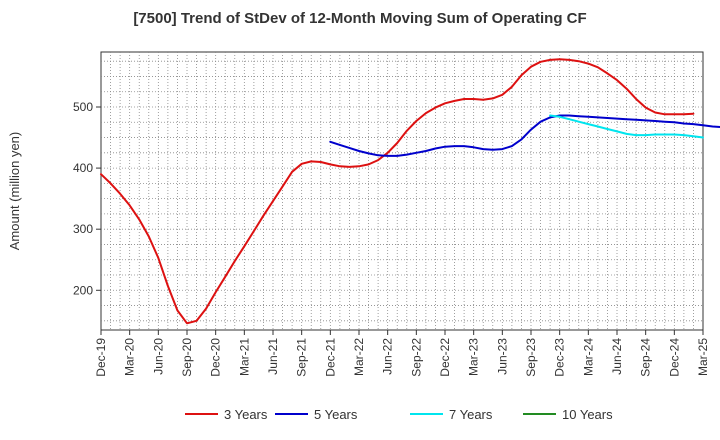 Image resolution: width=720 pixels, height=440 pixels. Describe the element at coordinates (187, 357) in the screenshot. I see `x-tick-label: Sep-20` at that location.